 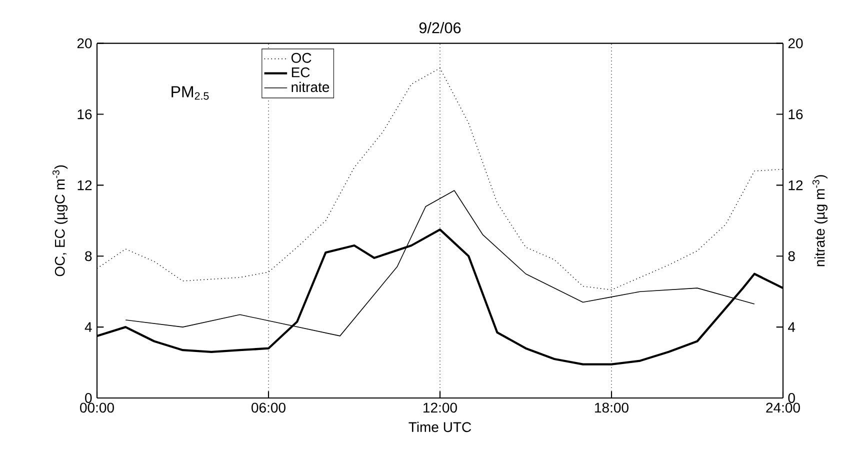 I want to click on y-tick-label: 0, so click(x=88, y=398).